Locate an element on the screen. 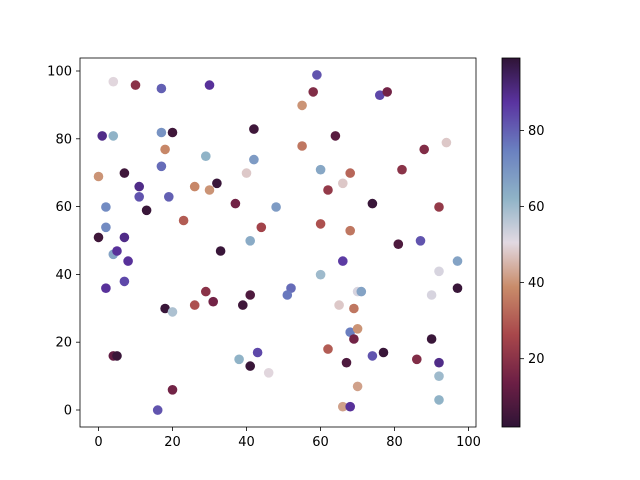 The image size is (640, 480). y-tick: 20 is located at coordinates (67, 343).